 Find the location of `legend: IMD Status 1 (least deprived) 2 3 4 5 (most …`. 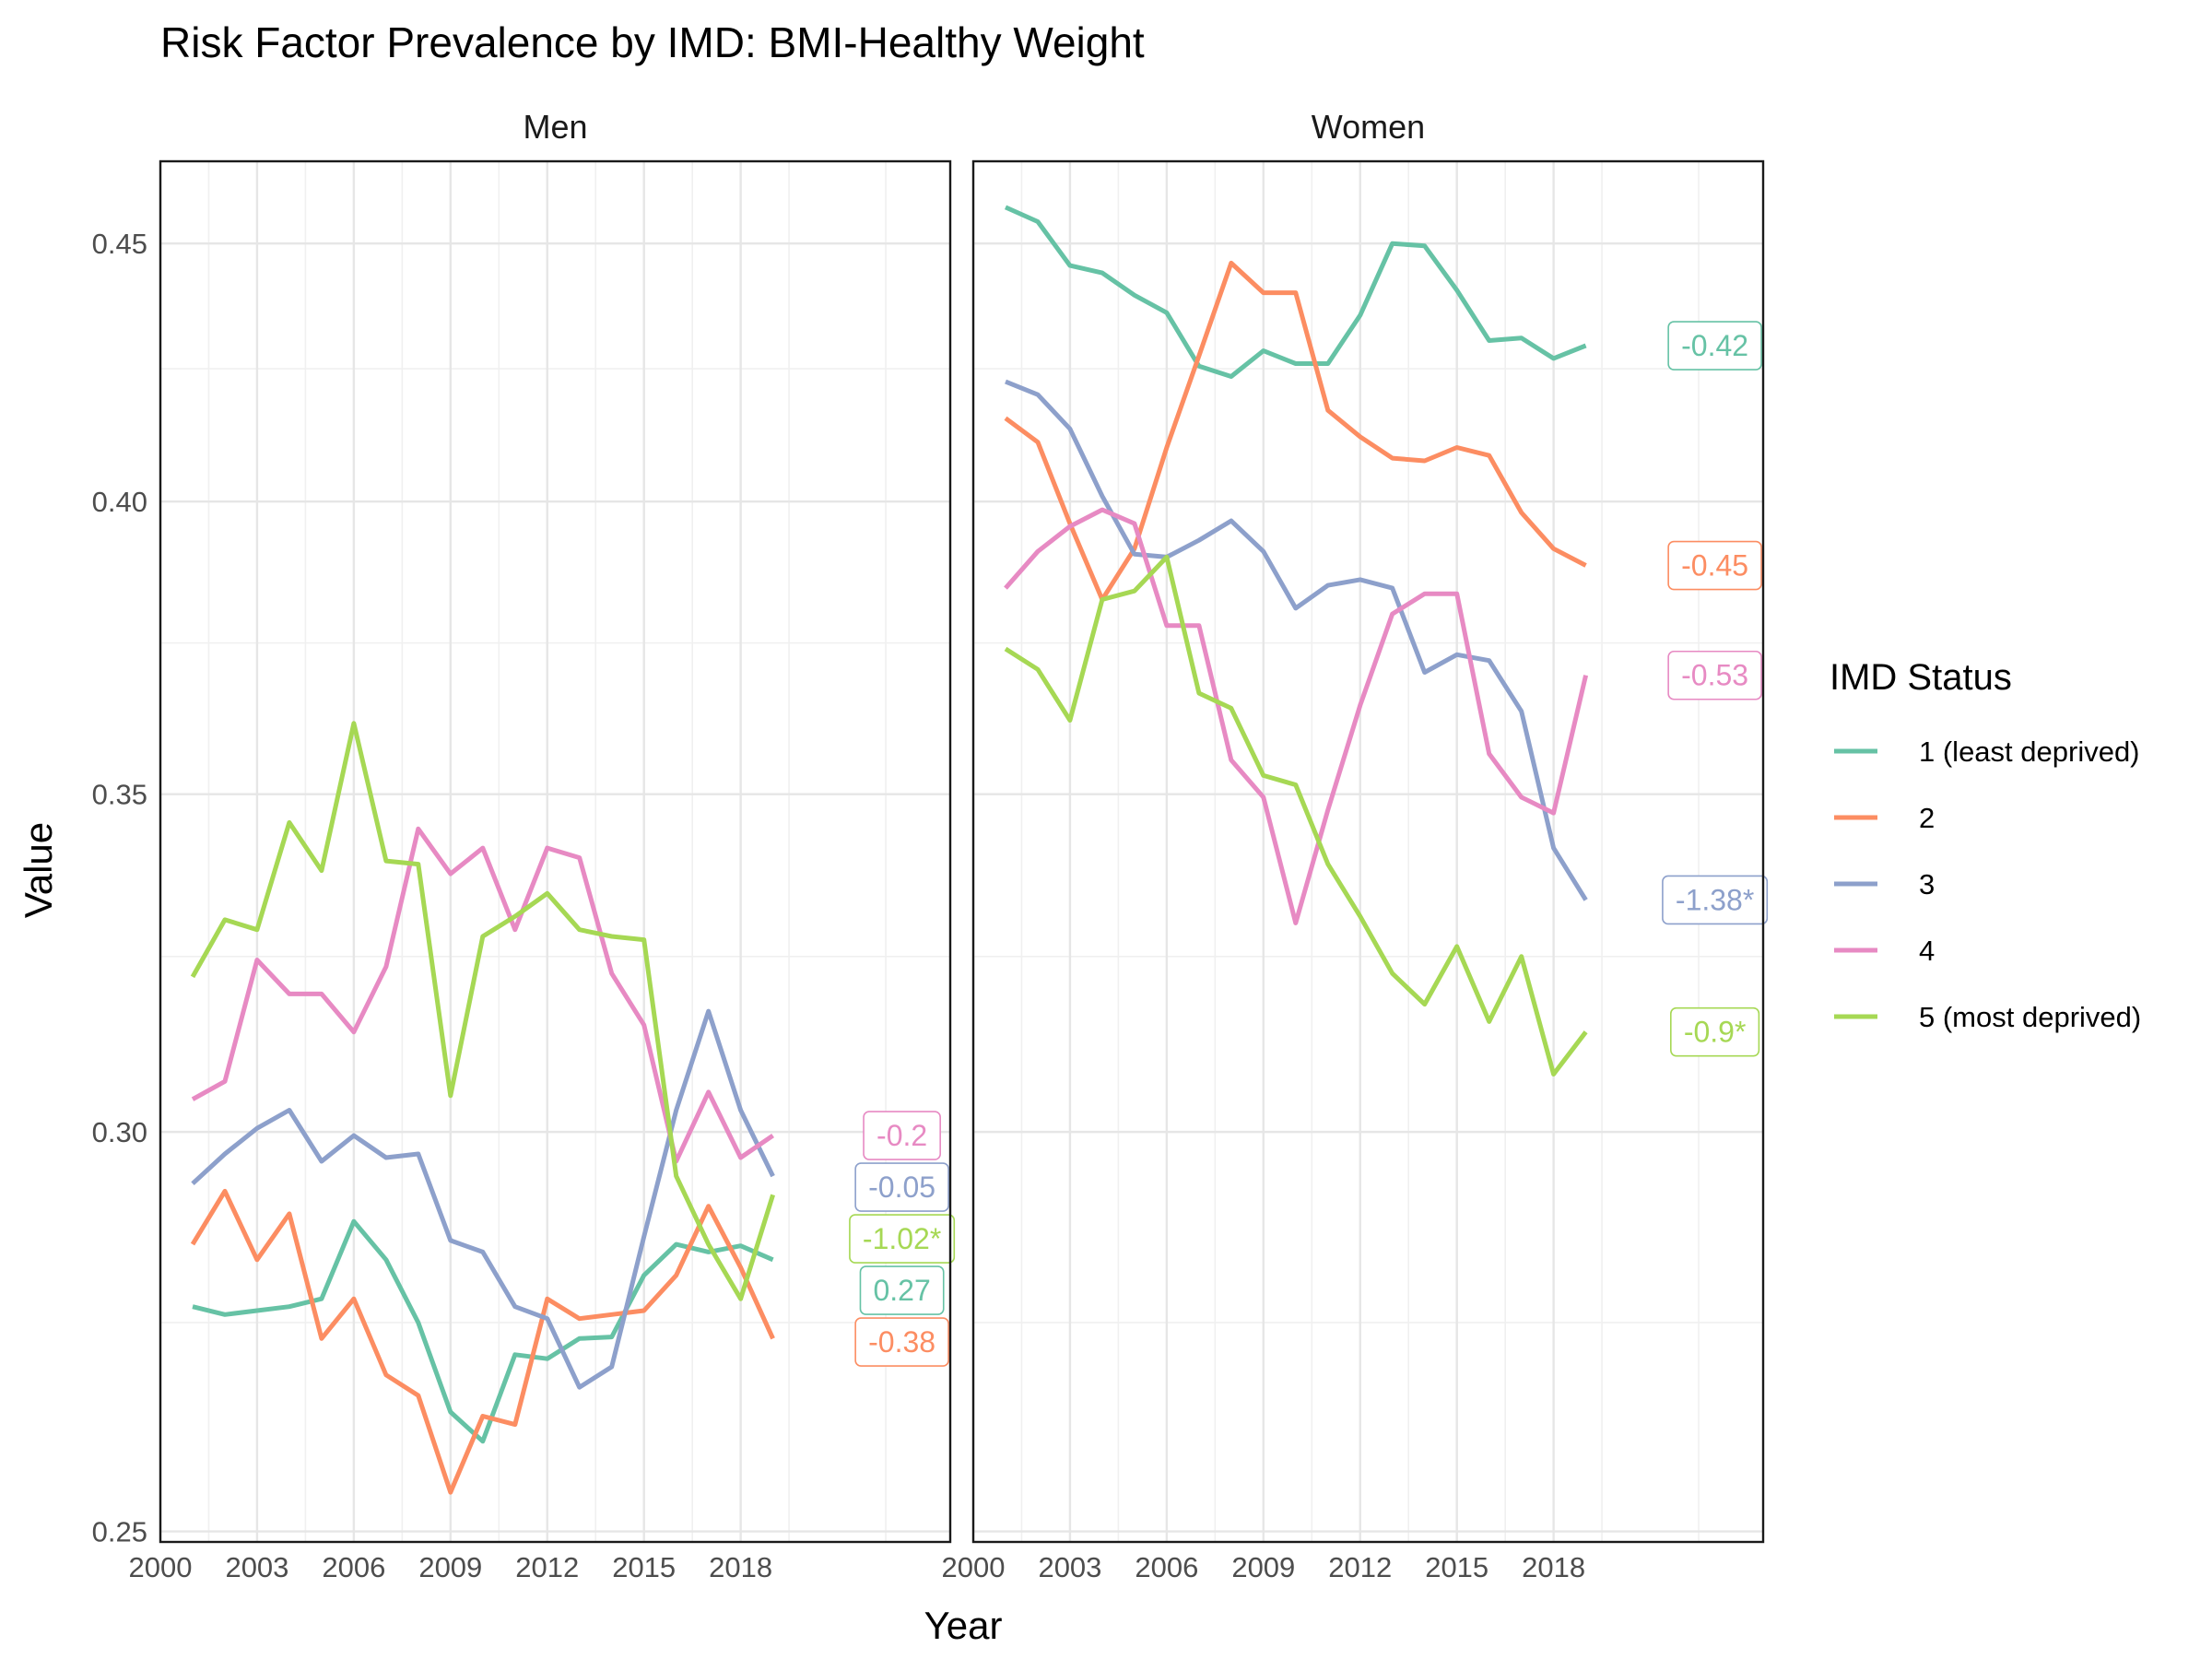

legend: IMD Status 1 (least deprived) 2 3 4 5 (most … is located at coordinates (1985, 845).